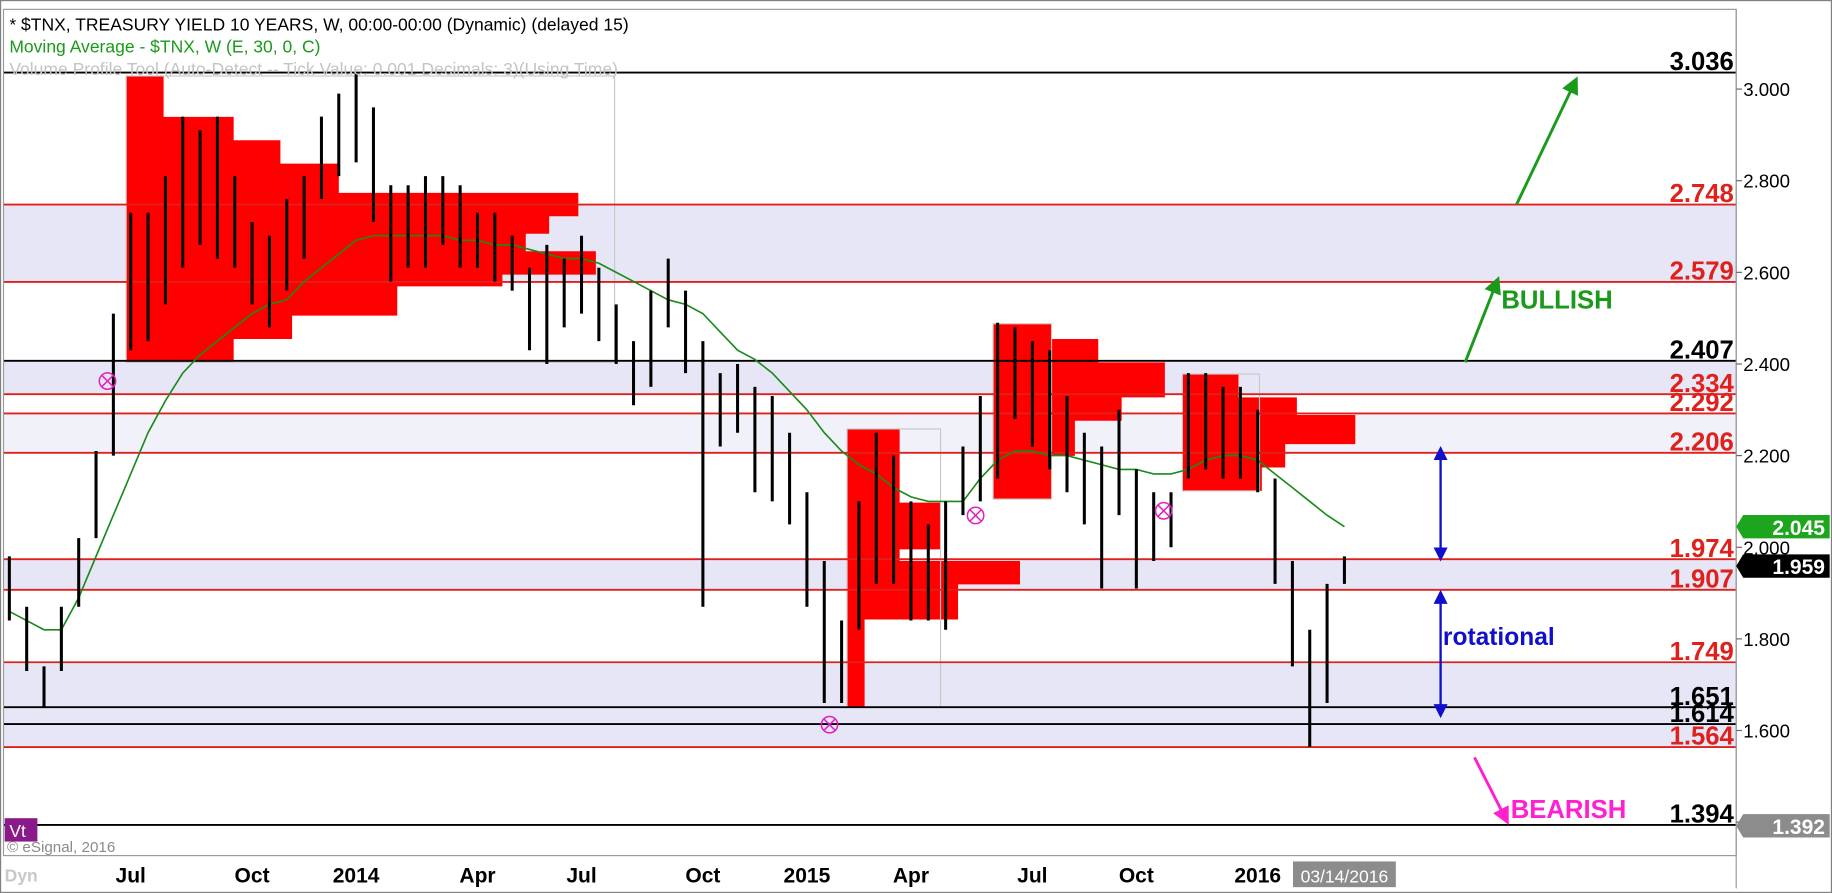 The image size is (1832, 893). What do you see at coordinates (1702, 62) in the screenshot?
I see `level-label: 3.036` at bounding box center [1702, 62].